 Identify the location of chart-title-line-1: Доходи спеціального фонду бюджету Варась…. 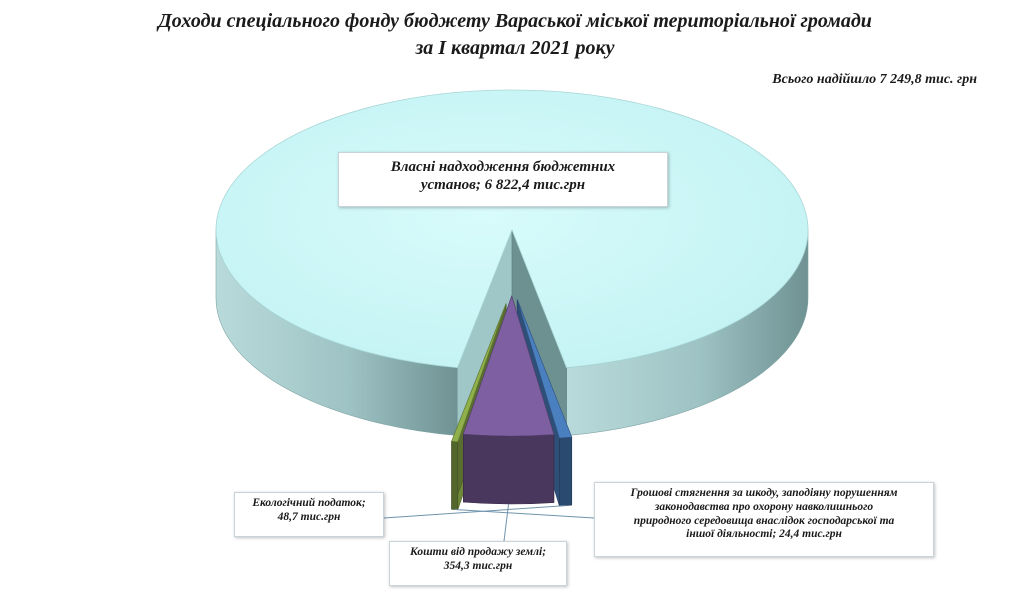
(515, 21).